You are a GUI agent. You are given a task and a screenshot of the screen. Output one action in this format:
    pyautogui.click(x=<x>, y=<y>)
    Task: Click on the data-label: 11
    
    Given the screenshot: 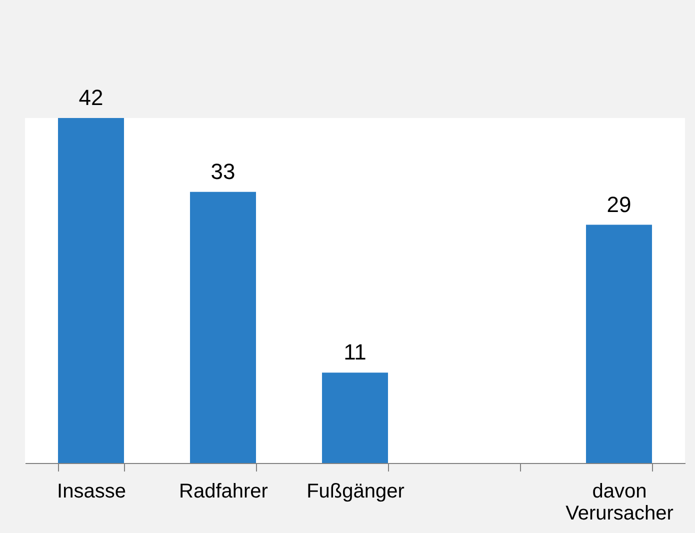 What is the action you would take?
    pyautogui.click(x=355, y=352)
    